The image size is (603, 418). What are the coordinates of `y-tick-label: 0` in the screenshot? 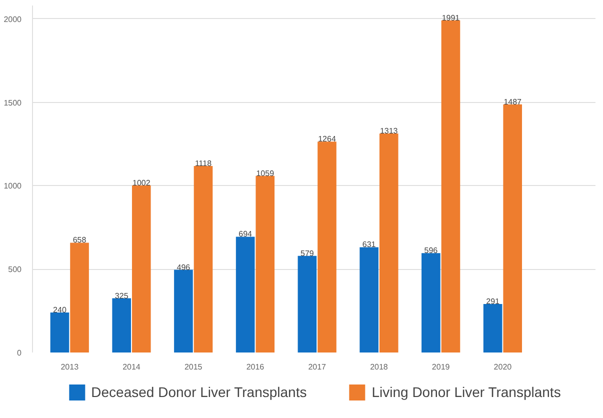 It's located at (19, 353).